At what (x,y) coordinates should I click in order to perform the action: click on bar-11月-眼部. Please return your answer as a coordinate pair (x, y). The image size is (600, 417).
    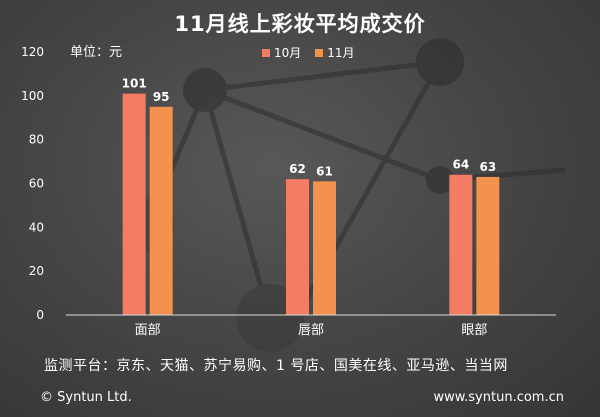
    Looking at the image, I should click on (488, 245).